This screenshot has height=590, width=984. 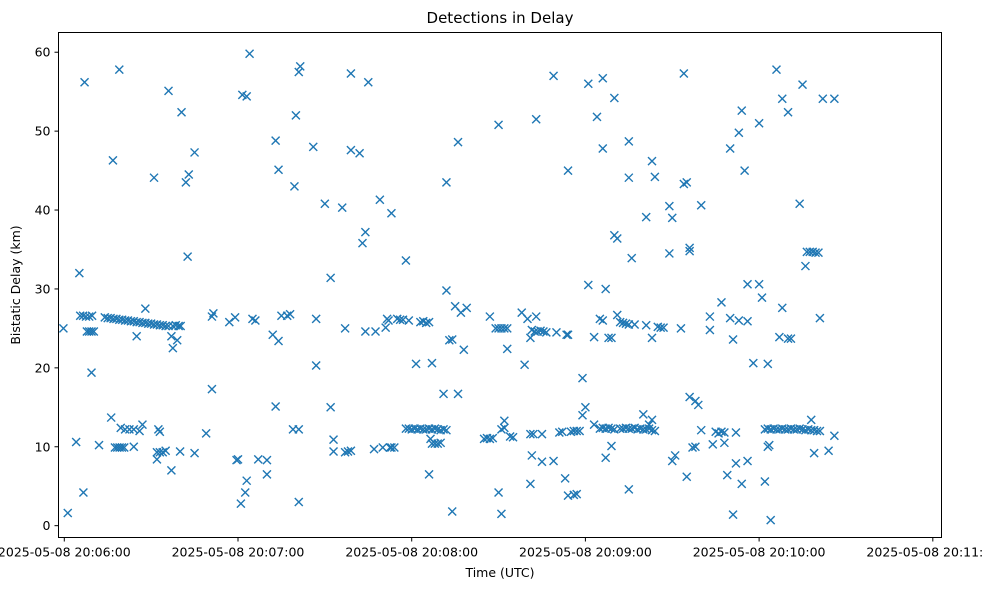 What do you see at coordinates (43, 131) in the screenshot?
I see `y-tick-label: 50` at bounding box center [43, 131].